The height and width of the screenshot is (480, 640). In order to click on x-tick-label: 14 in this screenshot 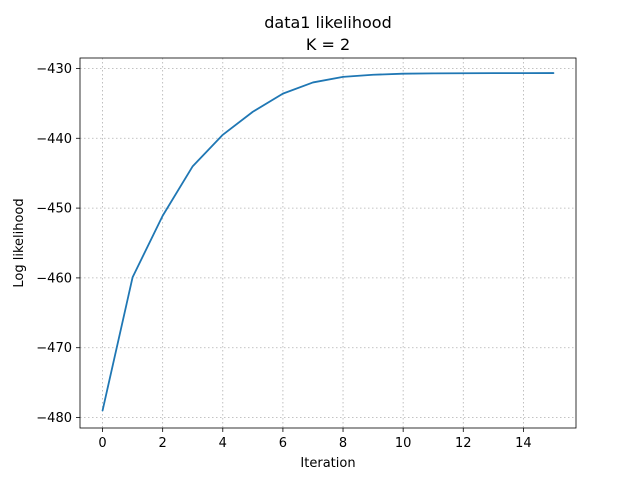, I will do `click(523, 443)`.